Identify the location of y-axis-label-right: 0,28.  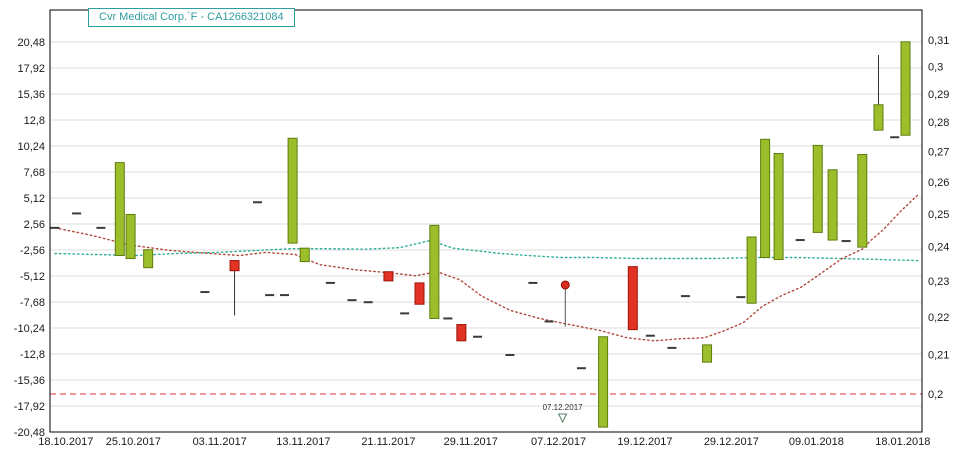
(938, 123).